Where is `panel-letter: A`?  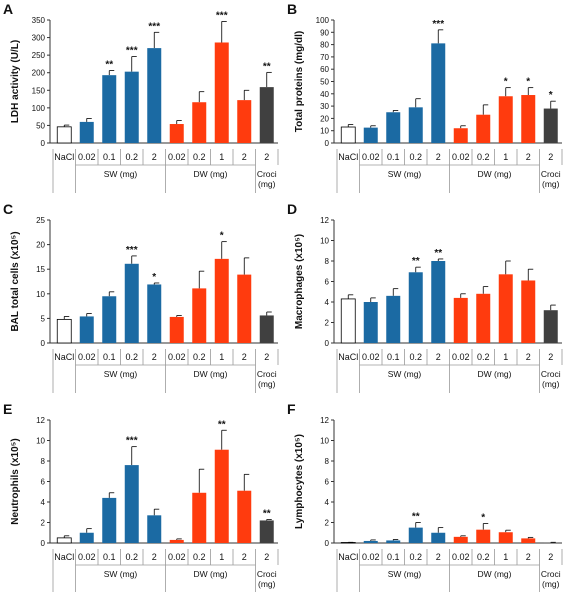 panel-letter: A is located at coordinates (8, 9).